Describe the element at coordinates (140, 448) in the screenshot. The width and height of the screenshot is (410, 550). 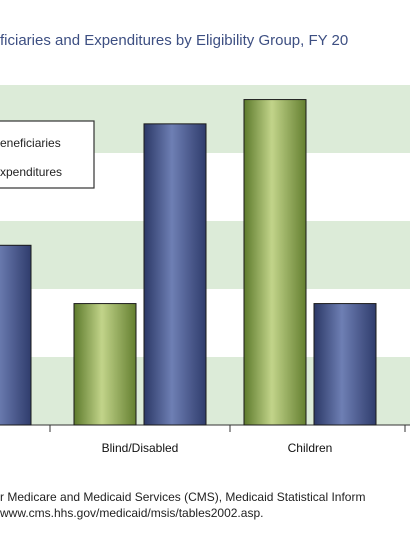
I see `x-tick-label: Blind/Disabled` at that location.